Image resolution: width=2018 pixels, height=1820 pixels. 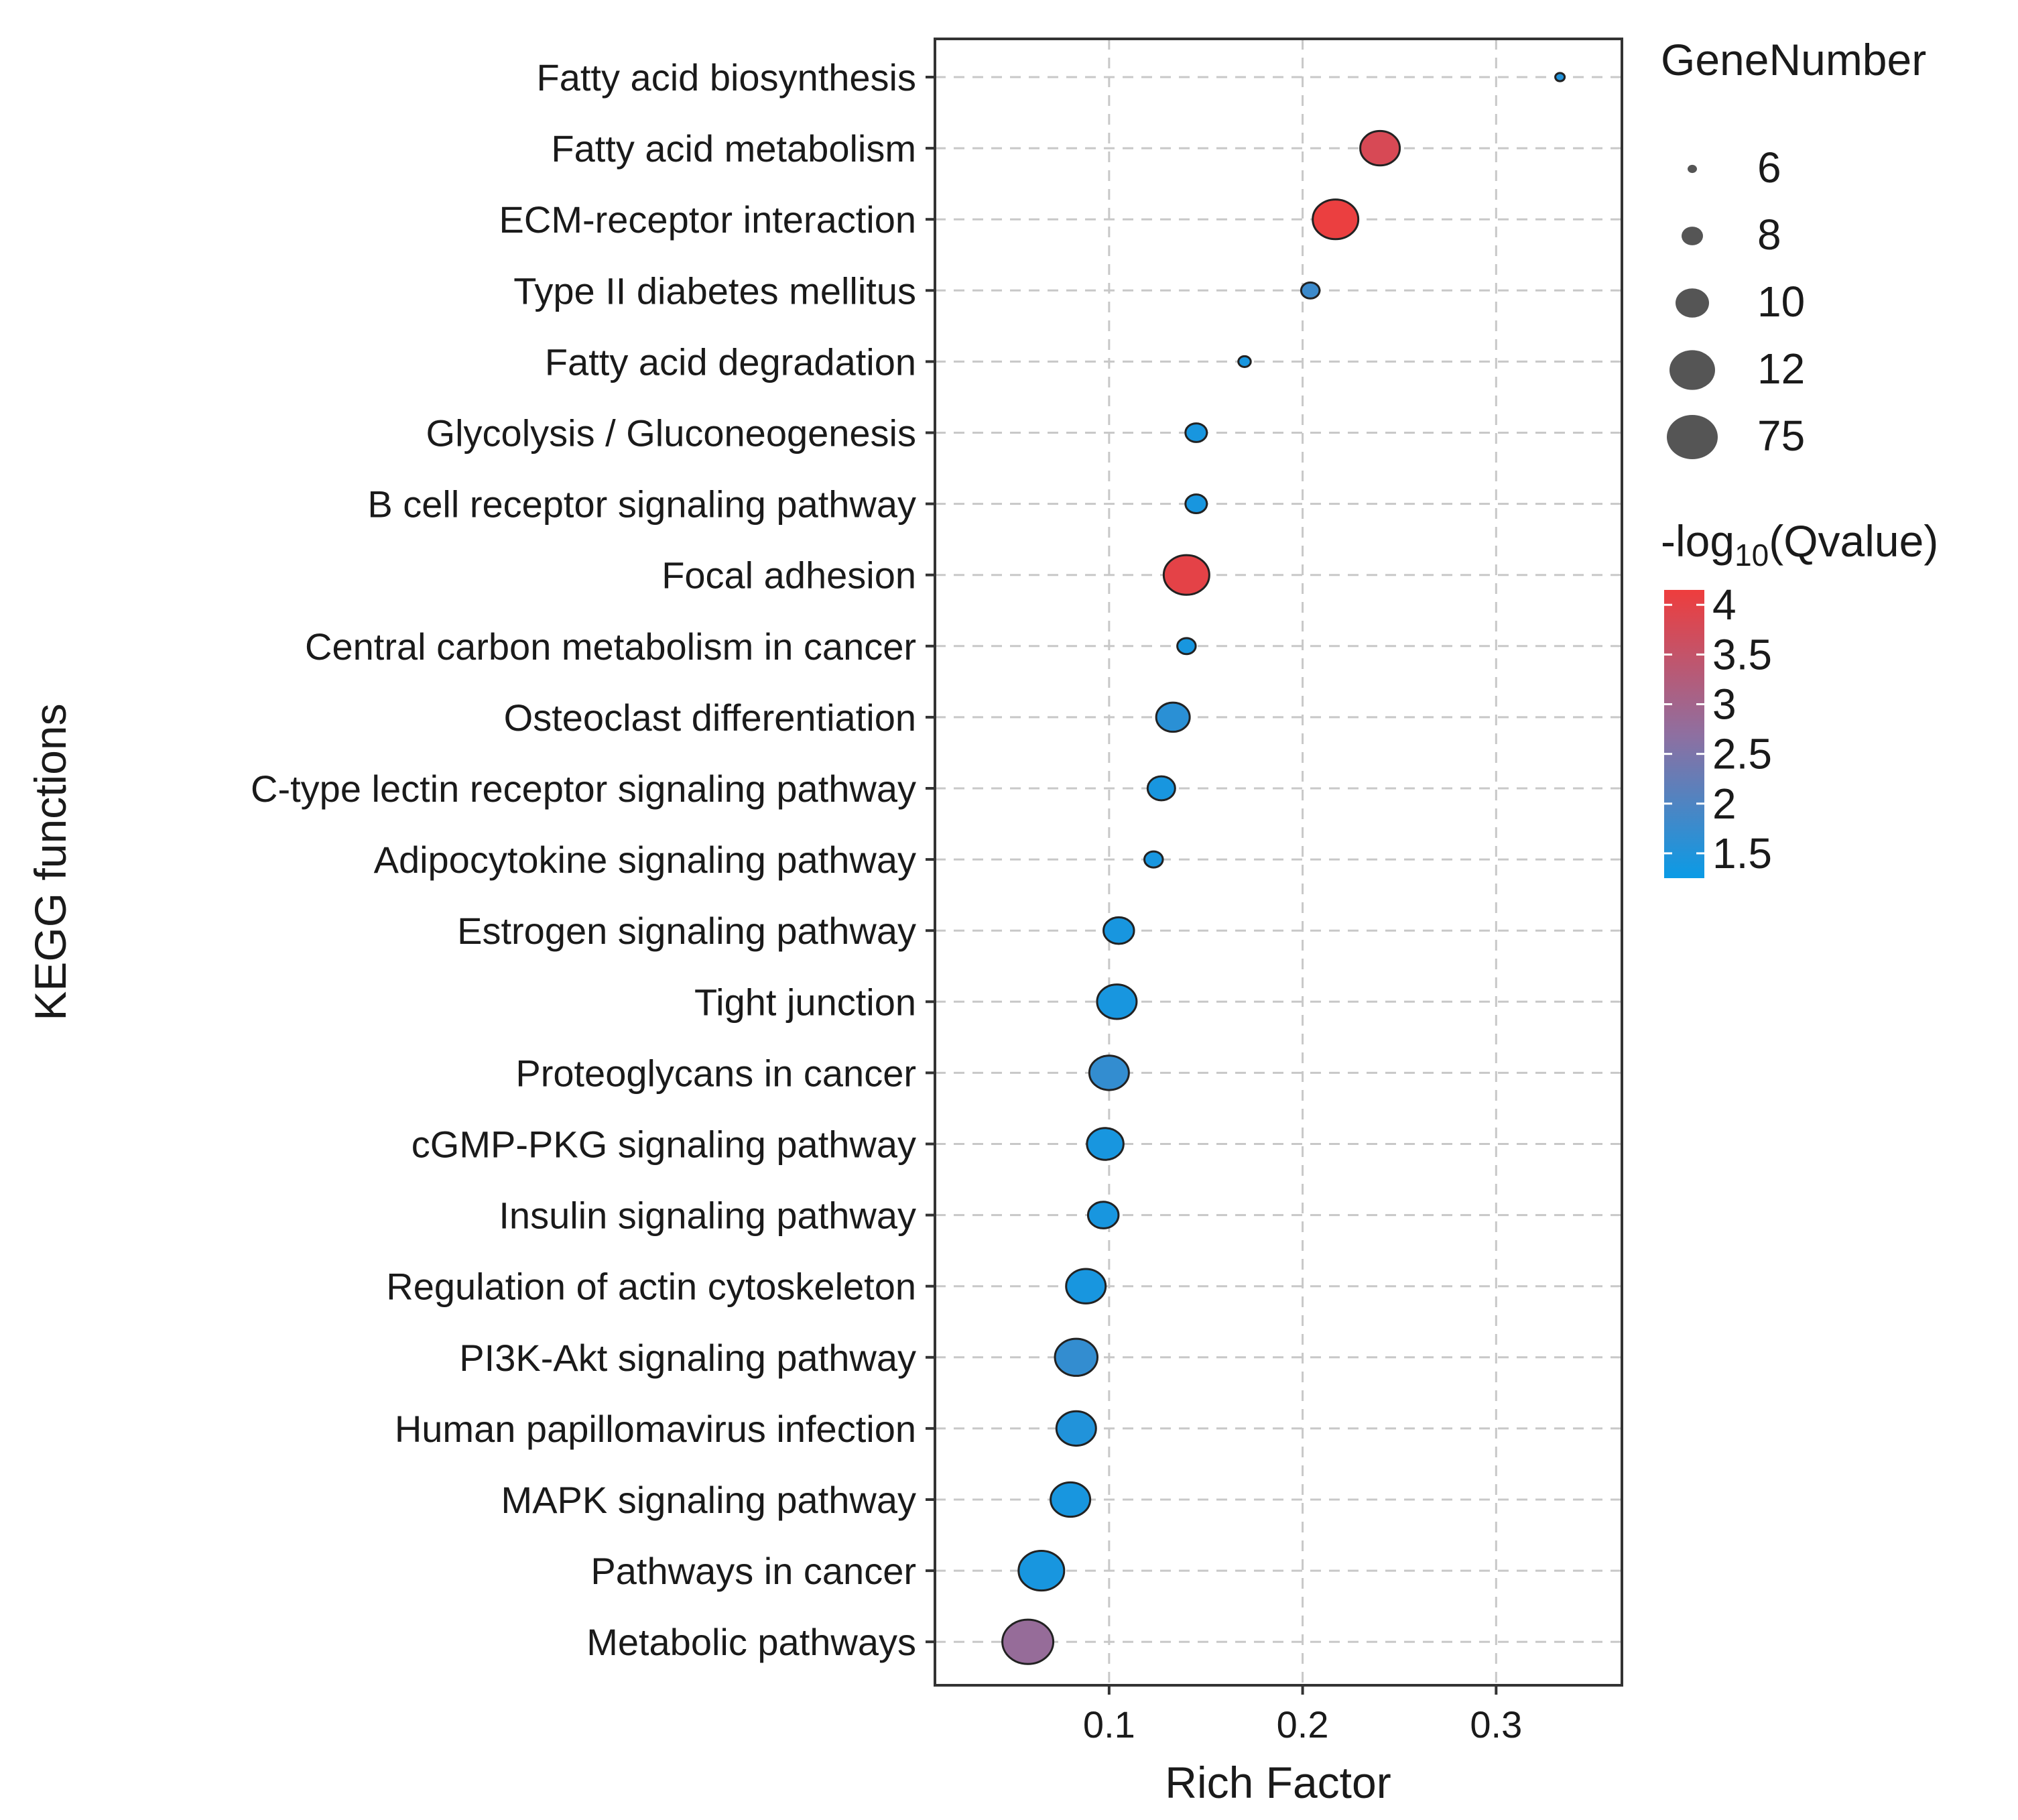 What do you see at coordinates (753, 1571) in the screenshot?
I see `y-tick-label: Pathways in cancer` at bounding box center [753, 1571].